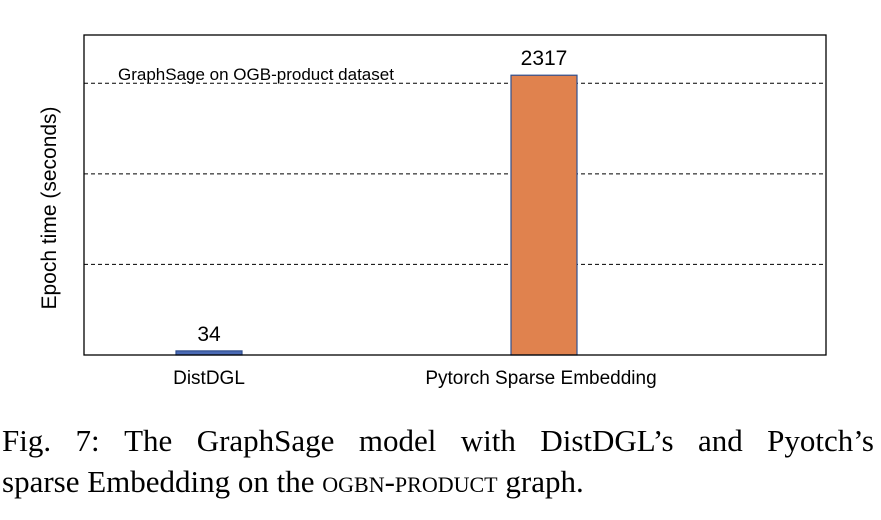  I want to click on y-axis-label: Epoch time (seconds), so click(49, 207).